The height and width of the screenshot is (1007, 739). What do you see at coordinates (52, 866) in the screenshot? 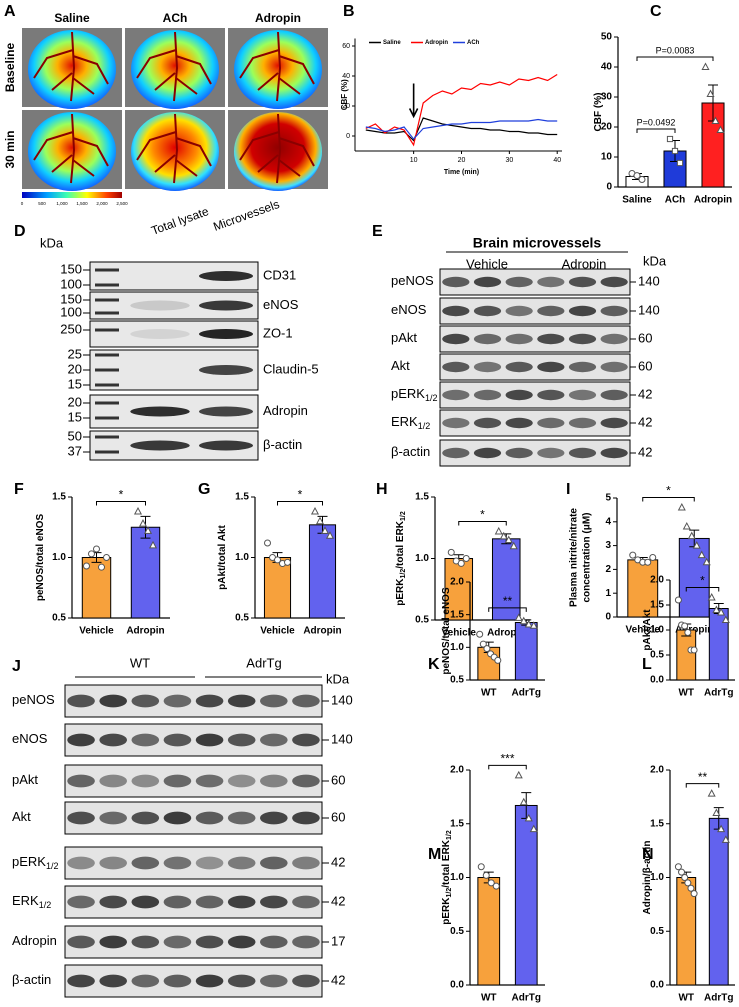
I see `protein-subscript: 1/2` at bounding box center [52, 866].